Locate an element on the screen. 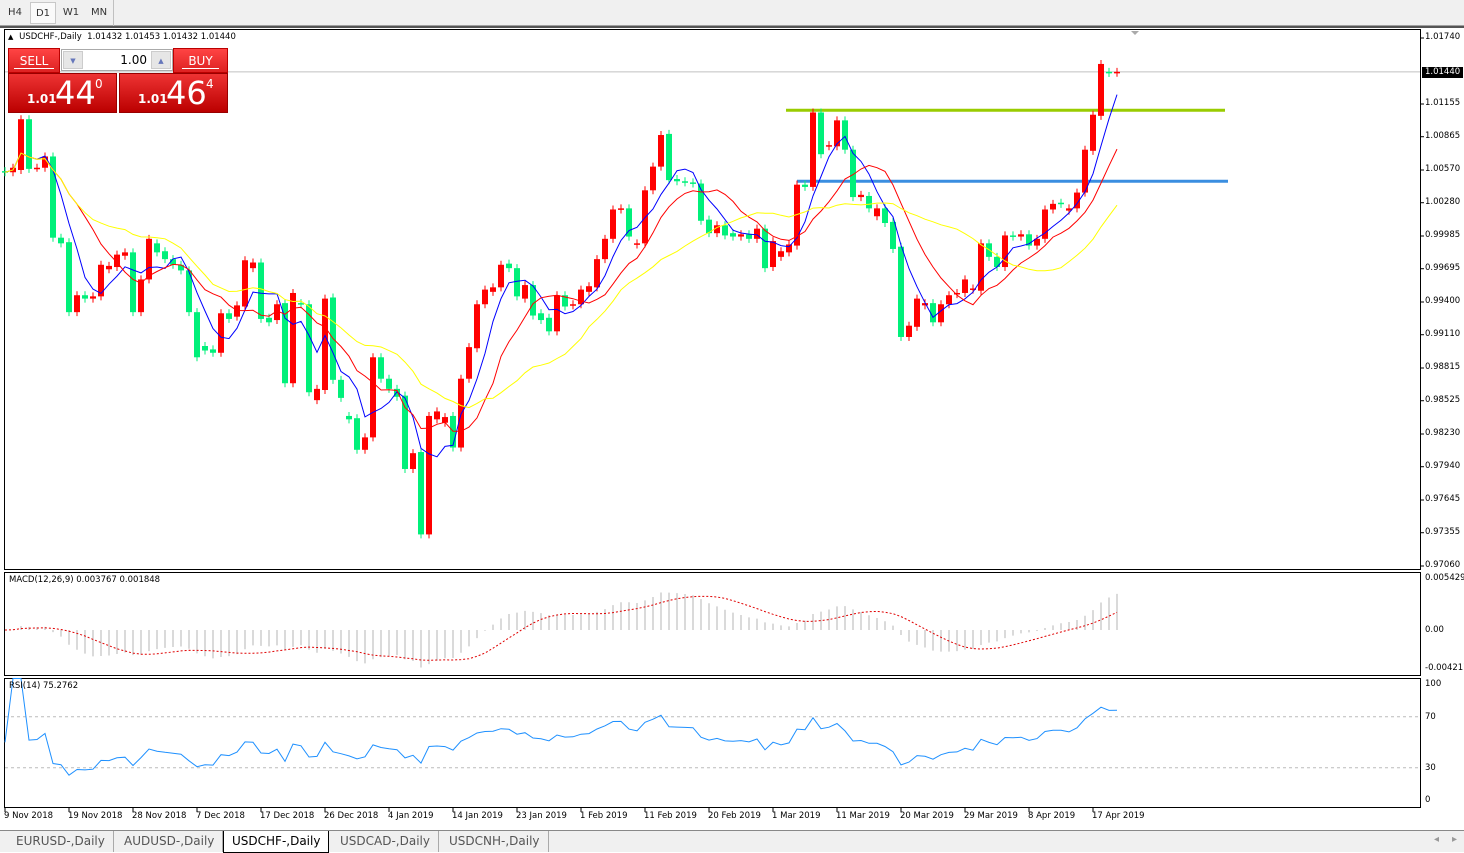 This screenshot has width=1464, height=853. sell-price-fraction: 0 is located at coordinates (99, 84).